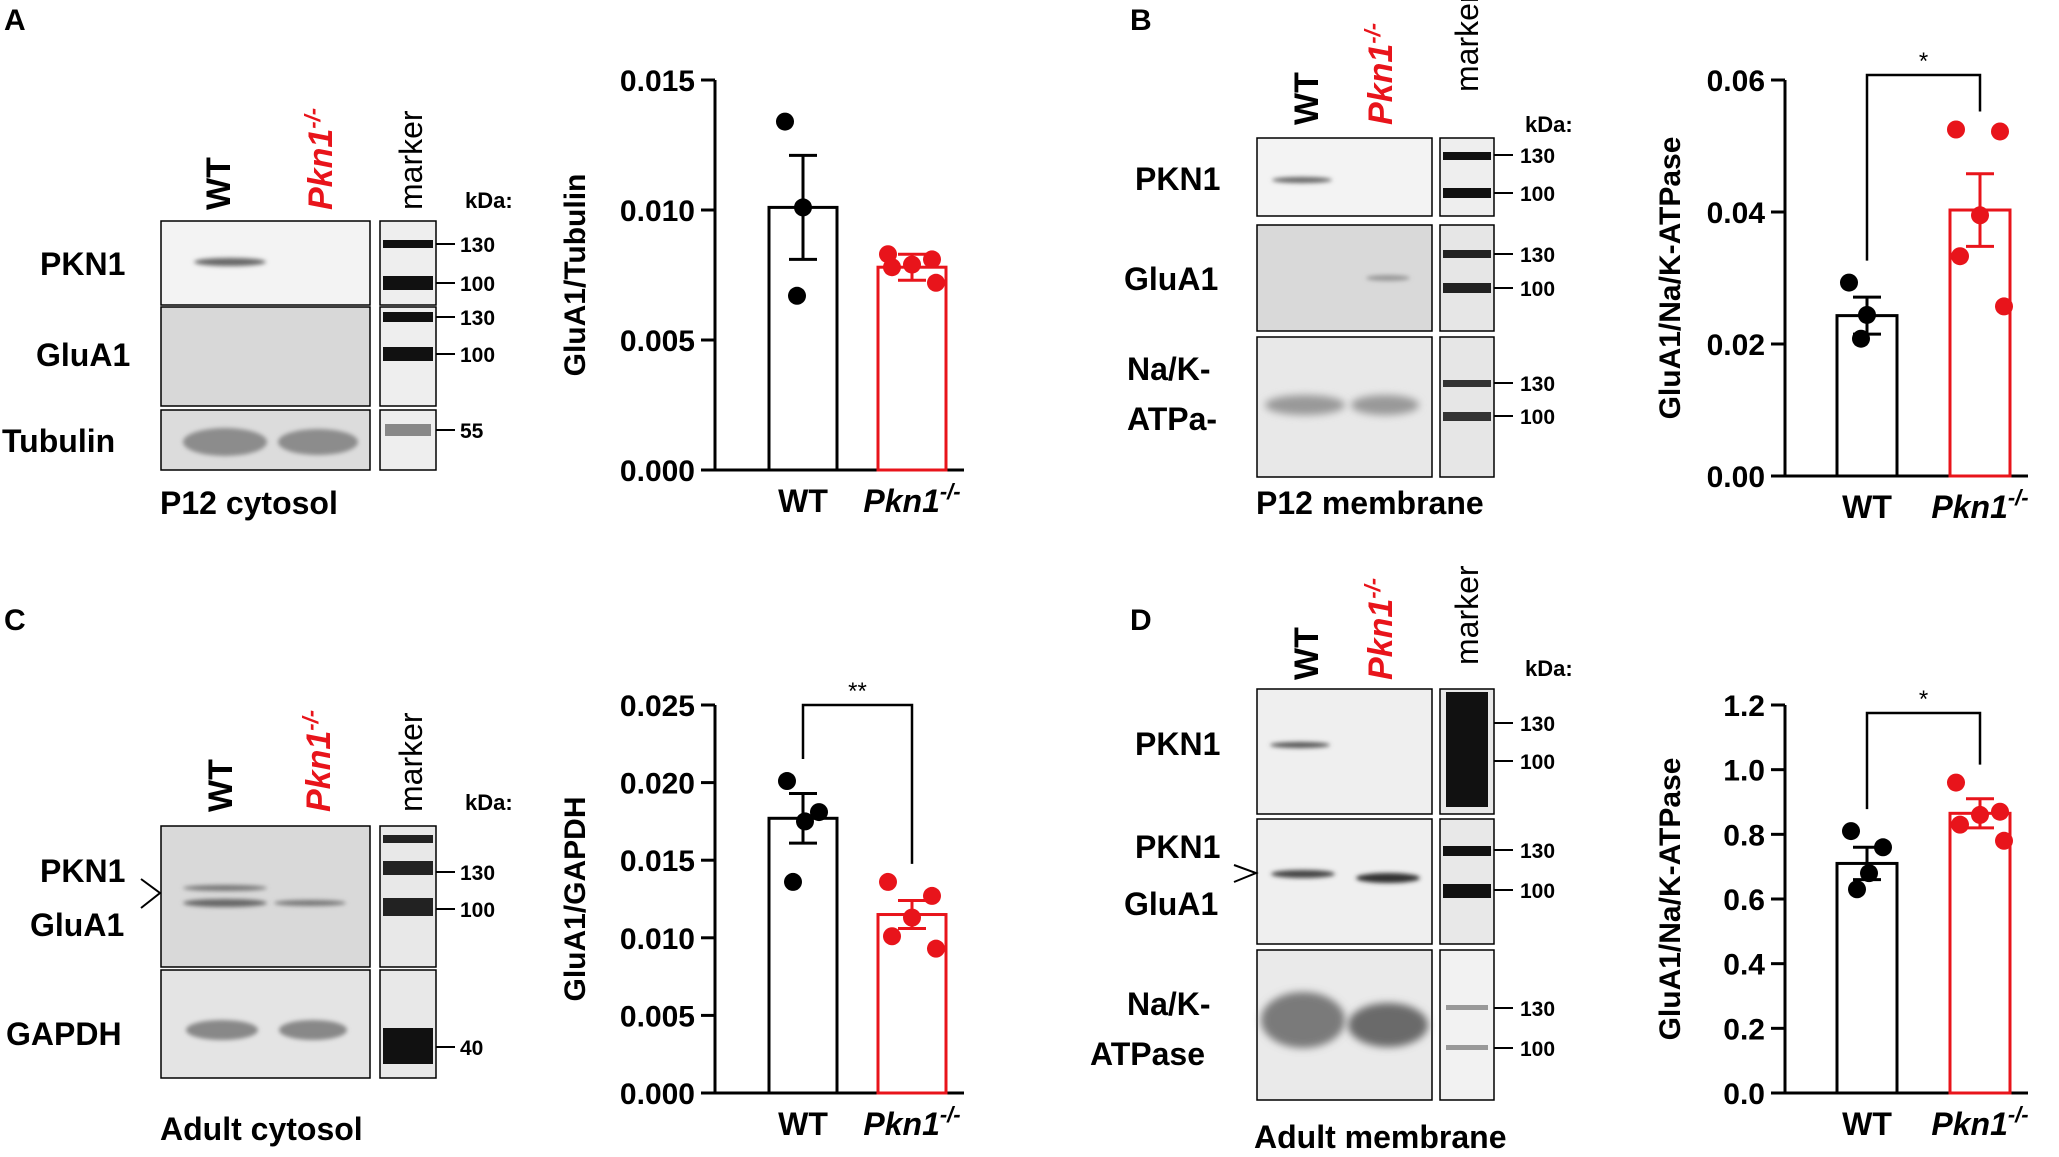 The width and height of the screenshot is (2059, 1157). What do you see at coordinates (657, 861) in the screenshot?
I see `y-tick-label: 0.015` at bounding box center [657, 861].